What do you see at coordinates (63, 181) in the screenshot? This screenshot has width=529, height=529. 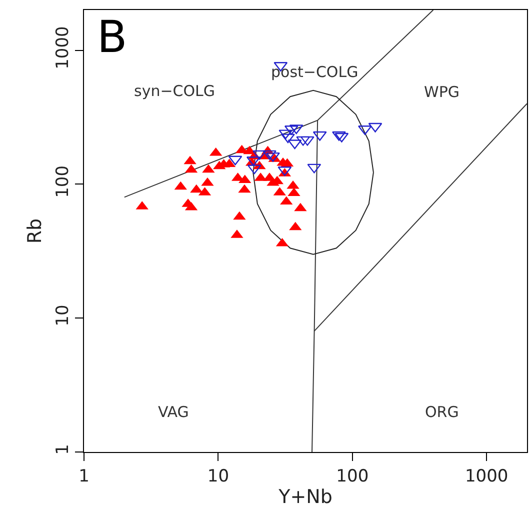 I see `y-tick-label: 100` at bounding box center [63, 181].